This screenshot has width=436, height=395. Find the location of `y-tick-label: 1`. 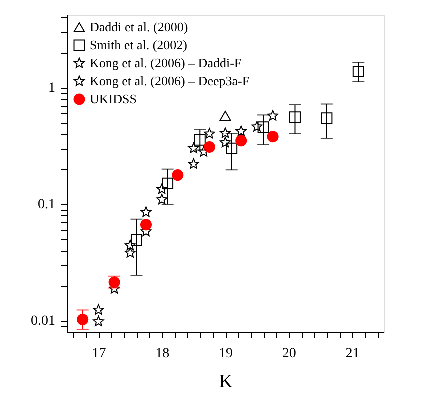

y-tick-label: 1 is located at coordinates (52, 88).